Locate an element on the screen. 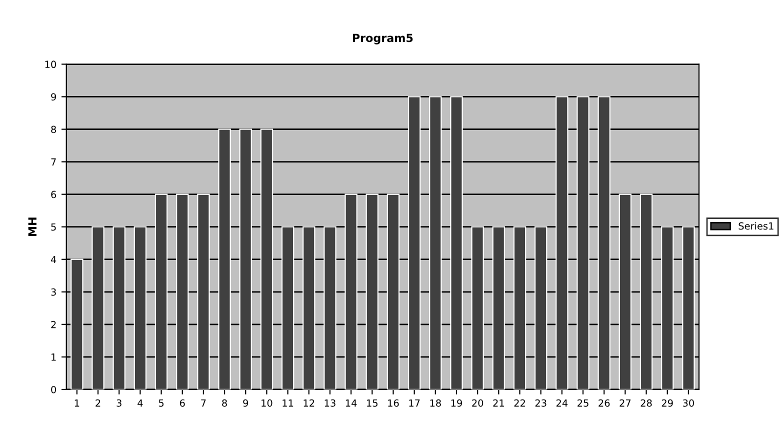 Image resolution: width=781 pixels, height=428 pixels. x-tick-label: 10 is located at coordinates (267, 403).